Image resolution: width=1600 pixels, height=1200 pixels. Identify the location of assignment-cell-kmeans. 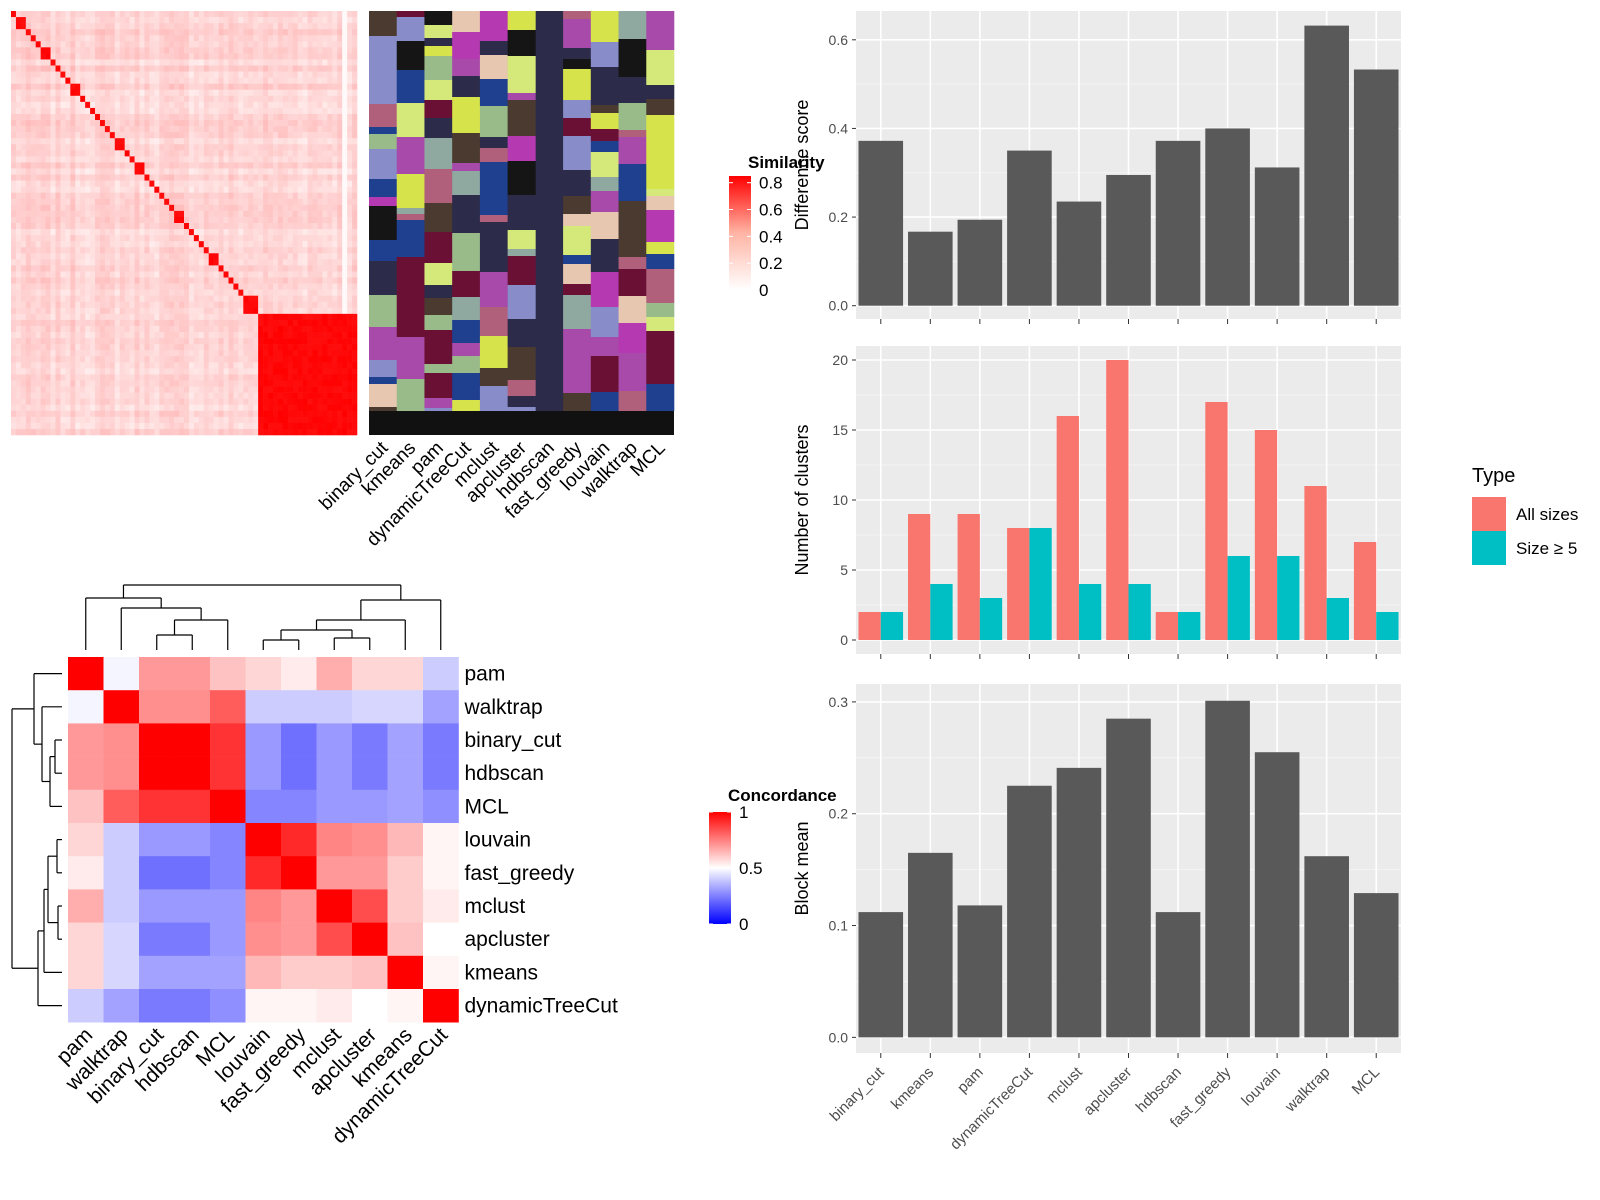
(410, 320).